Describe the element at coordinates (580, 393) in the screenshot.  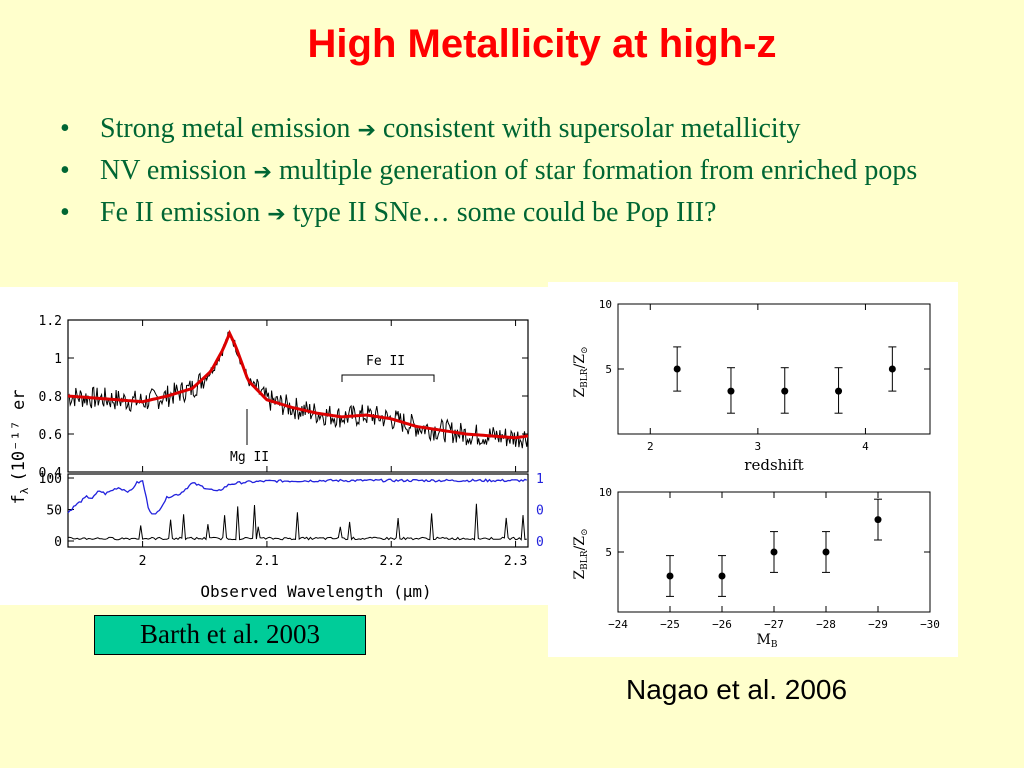
I see `rz-ylabel-z: Z` at that location.